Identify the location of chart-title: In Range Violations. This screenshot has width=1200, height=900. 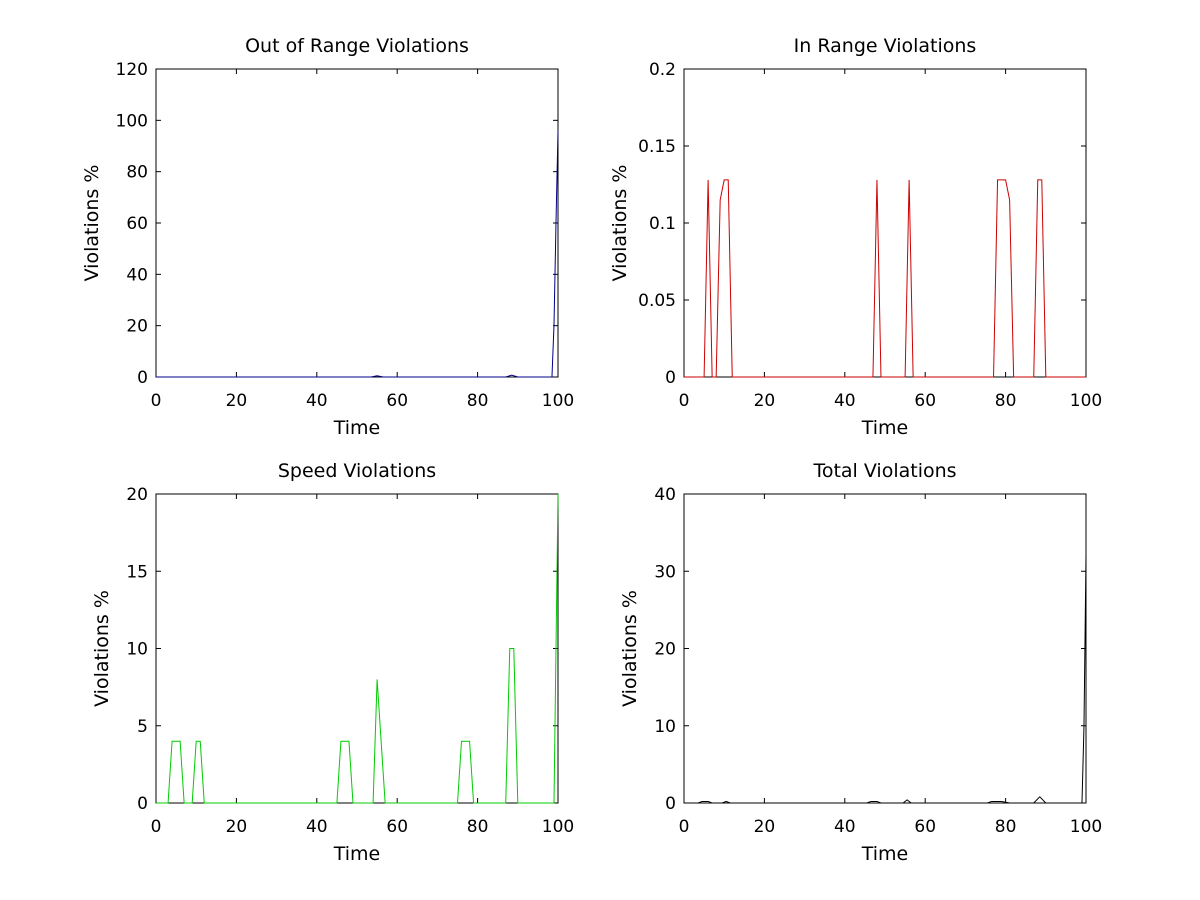
(885, 46).